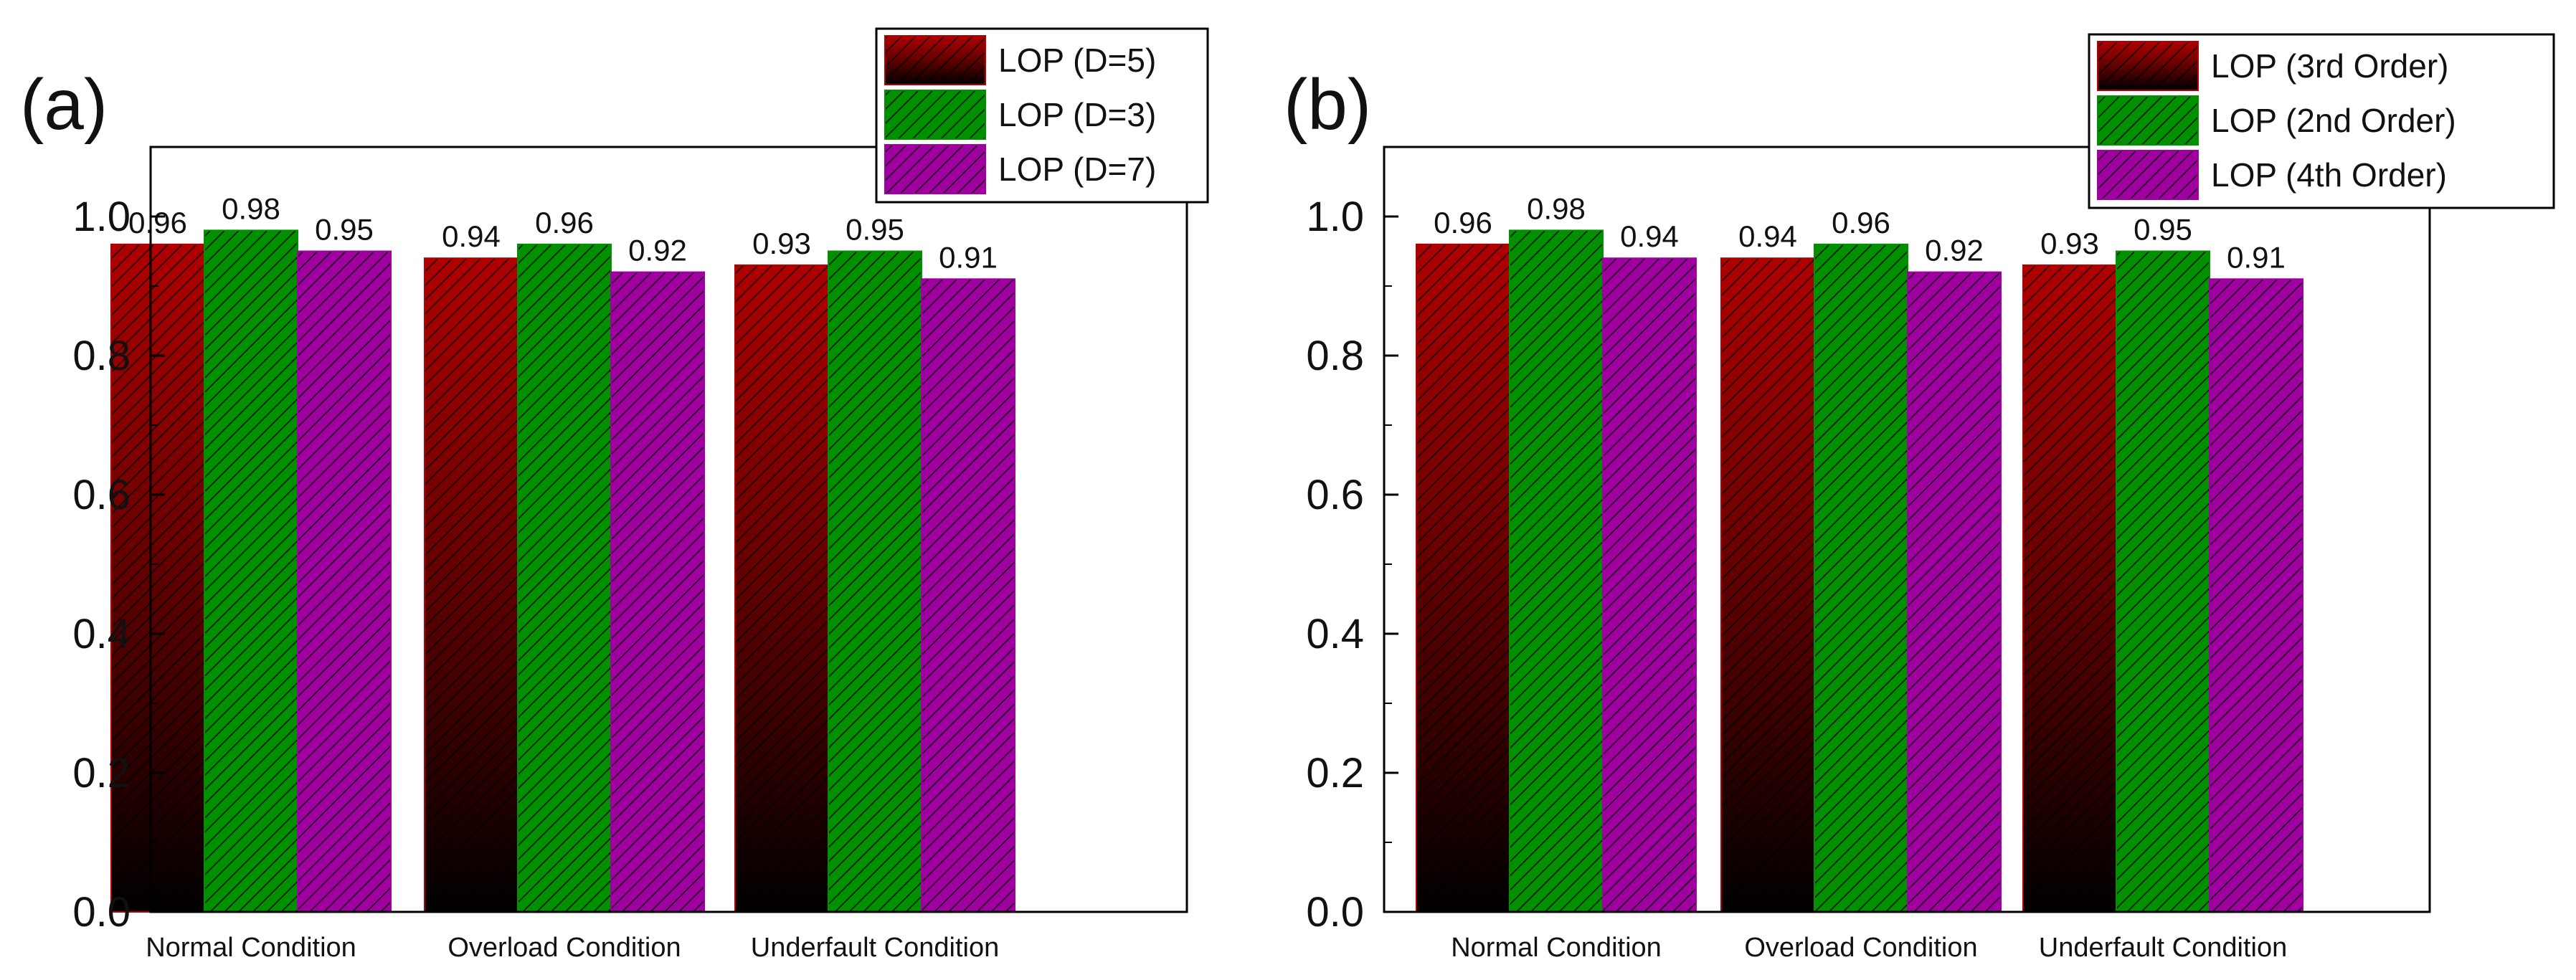  I want to click on value-label-a-s2-1: 0.98, so click(251, 208).